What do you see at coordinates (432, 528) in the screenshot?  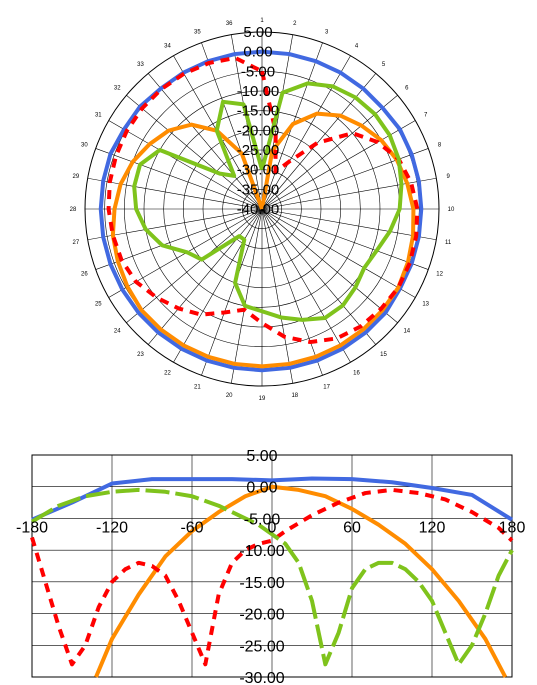 I see `x-tick-label: 120` at bounding box center [432, 528].